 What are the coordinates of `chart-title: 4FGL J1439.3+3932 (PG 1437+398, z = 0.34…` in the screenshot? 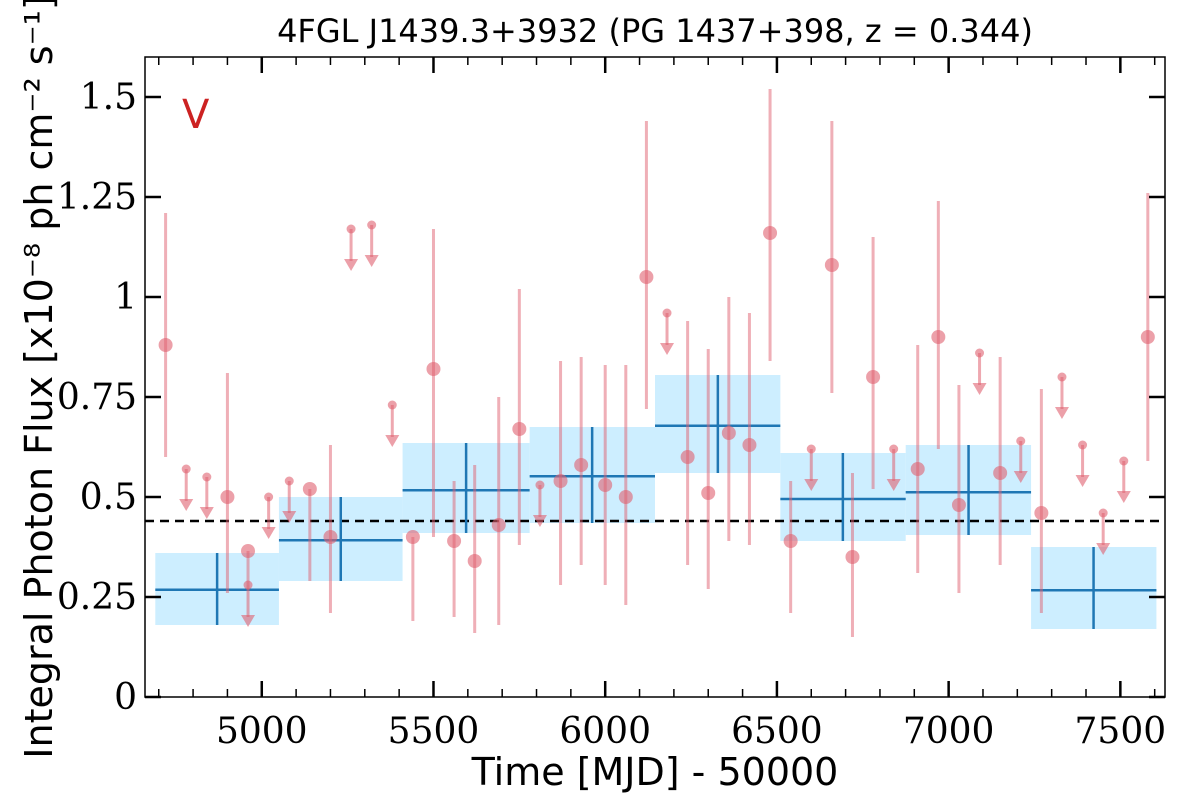 It's located at (655, 31).